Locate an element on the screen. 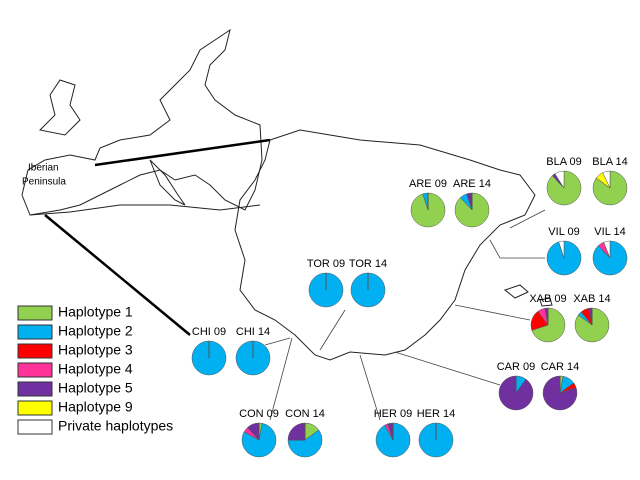  inset-label: Peninsula is located at coordinates (44, 182).